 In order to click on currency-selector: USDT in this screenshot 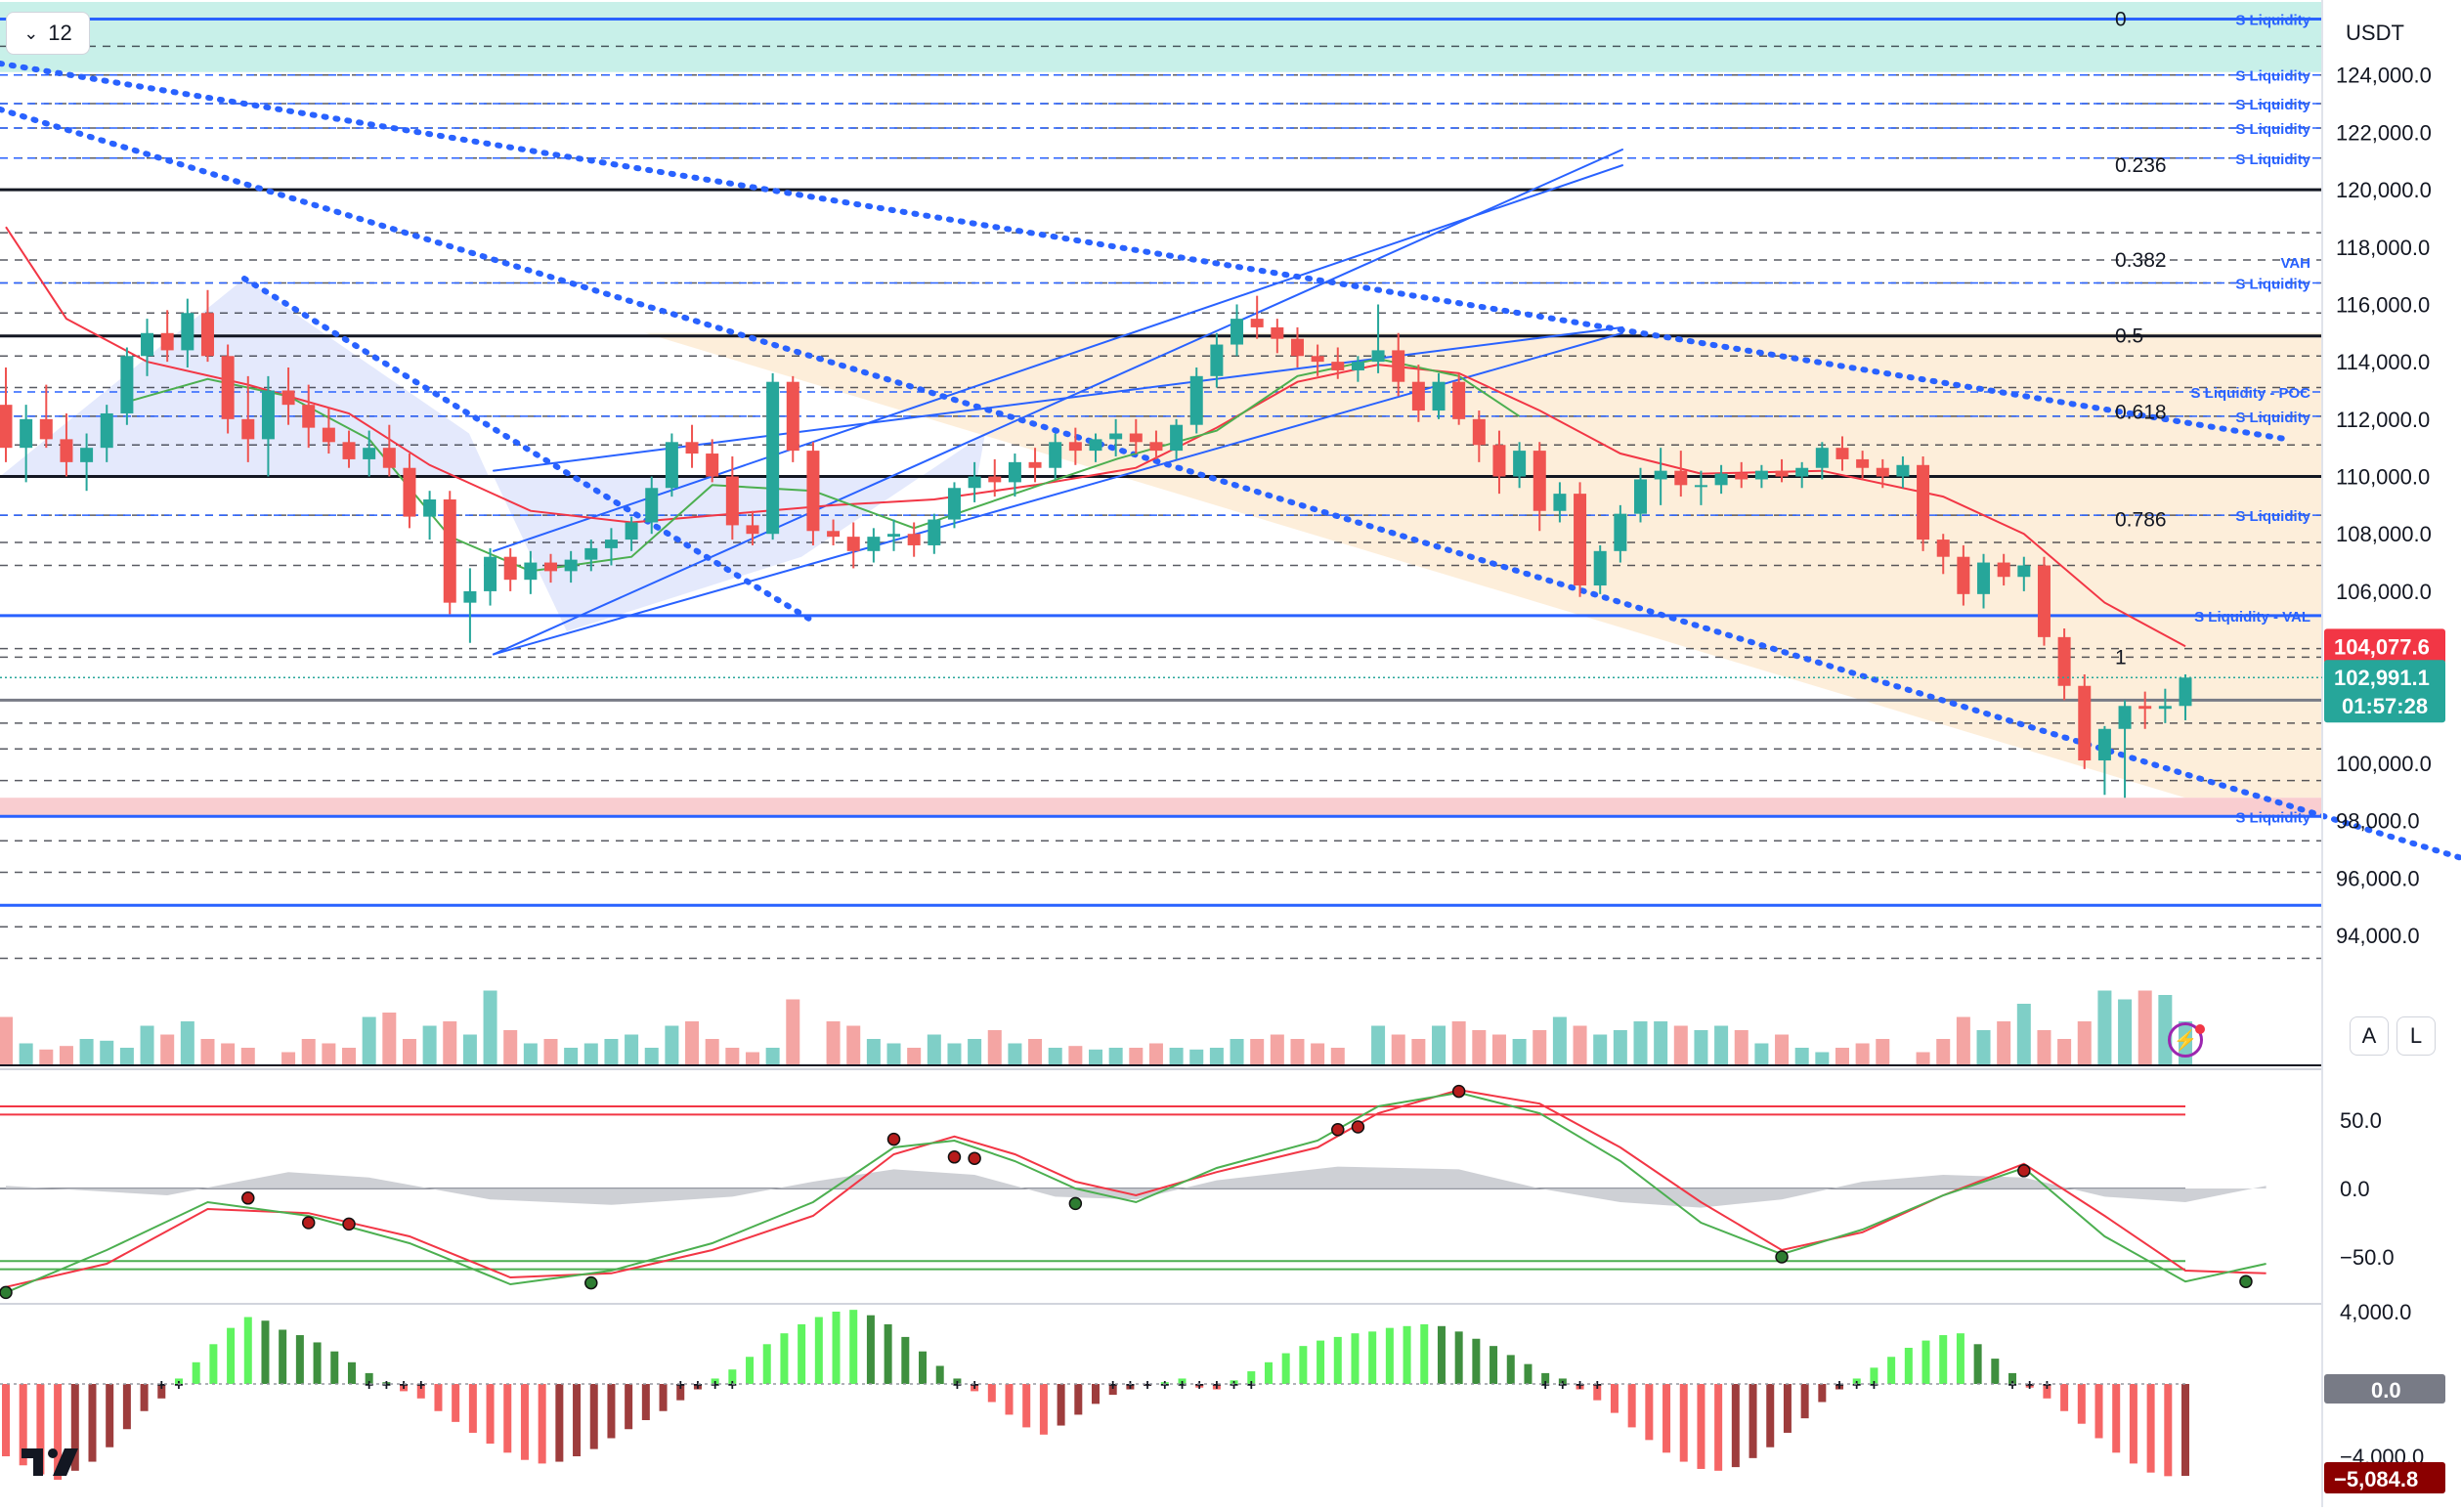, I will do `click(2375, 33)`.